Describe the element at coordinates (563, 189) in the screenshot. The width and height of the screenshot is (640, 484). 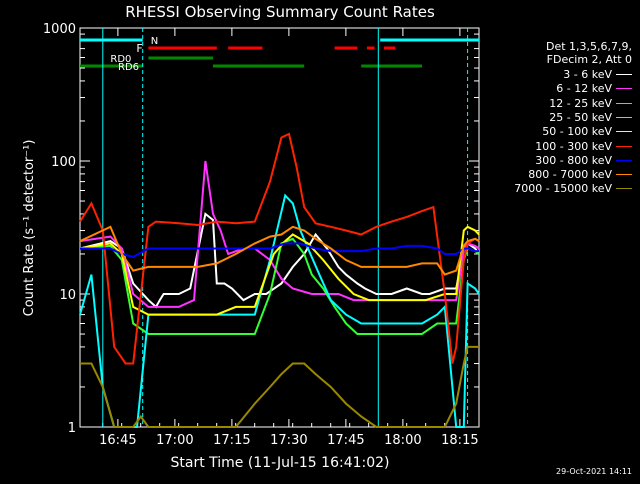
I see `legend-entry-label: 7000 - 15000 keV` at that location.